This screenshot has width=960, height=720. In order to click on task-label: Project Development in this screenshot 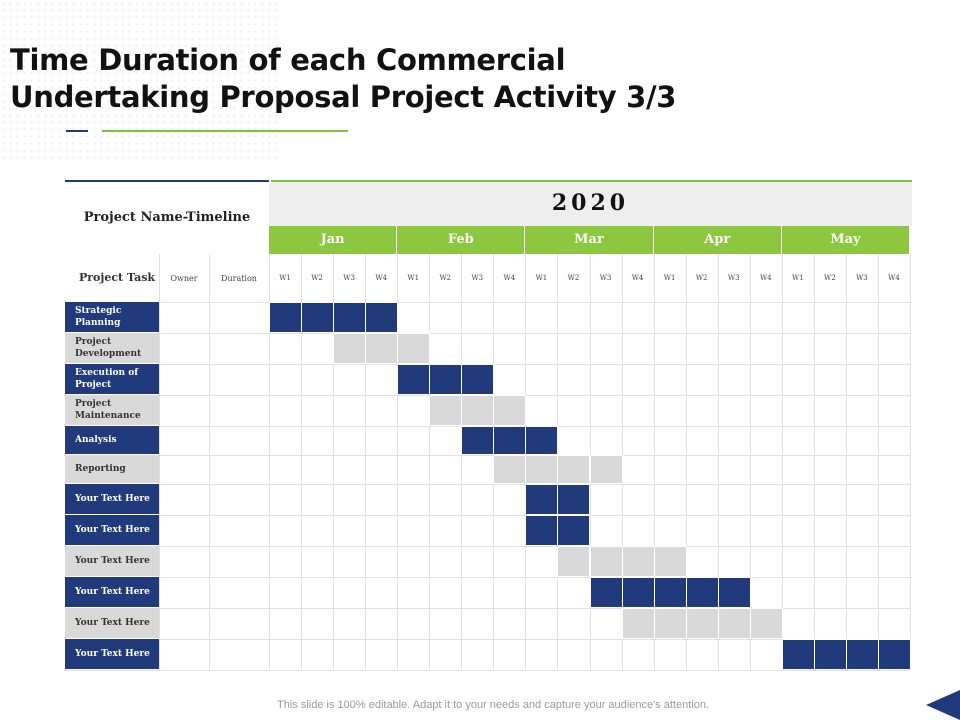, I will do `click(112, 348)`.